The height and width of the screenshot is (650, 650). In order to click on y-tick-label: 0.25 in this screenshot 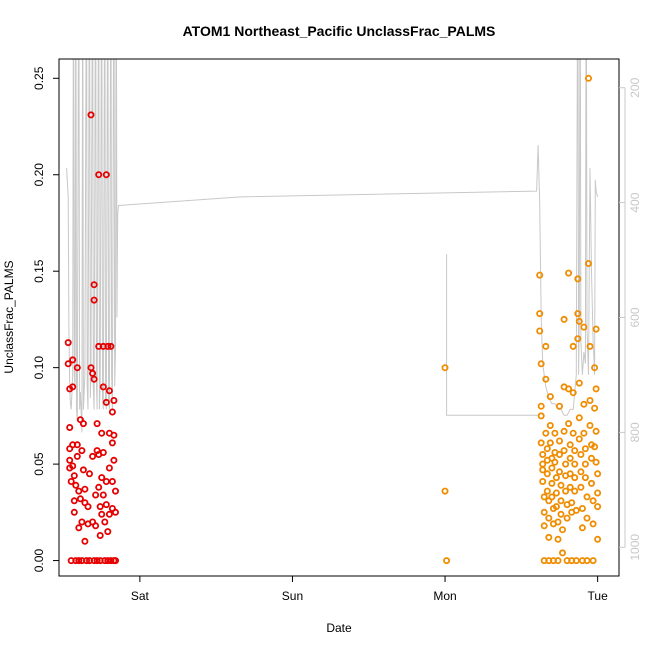, I will do `click(39, 78)`.